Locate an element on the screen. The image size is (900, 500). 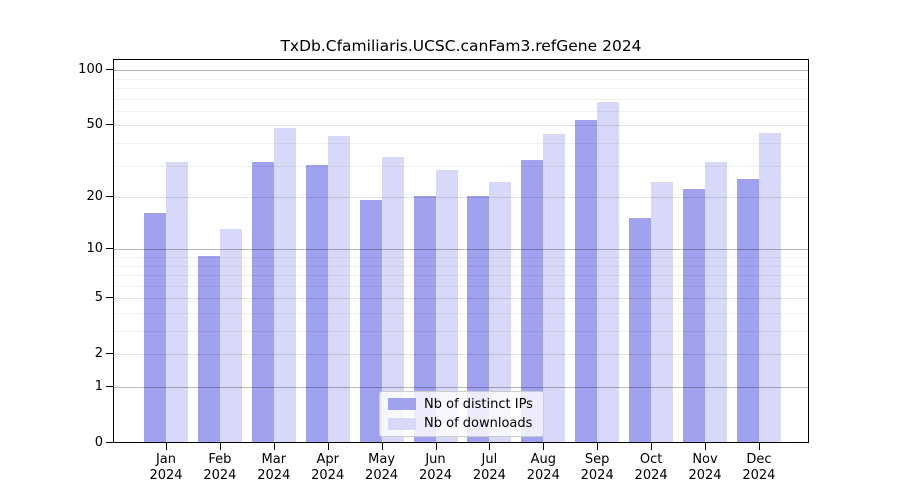
legend-swatch-distinct-ips is located at coordinates (402, 404).